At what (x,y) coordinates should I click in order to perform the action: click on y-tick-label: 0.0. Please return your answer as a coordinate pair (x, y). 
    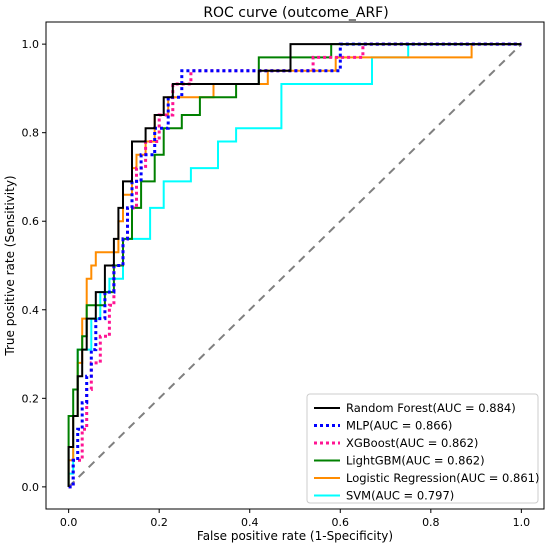
    Looking at the image, I should click on (31, 487).